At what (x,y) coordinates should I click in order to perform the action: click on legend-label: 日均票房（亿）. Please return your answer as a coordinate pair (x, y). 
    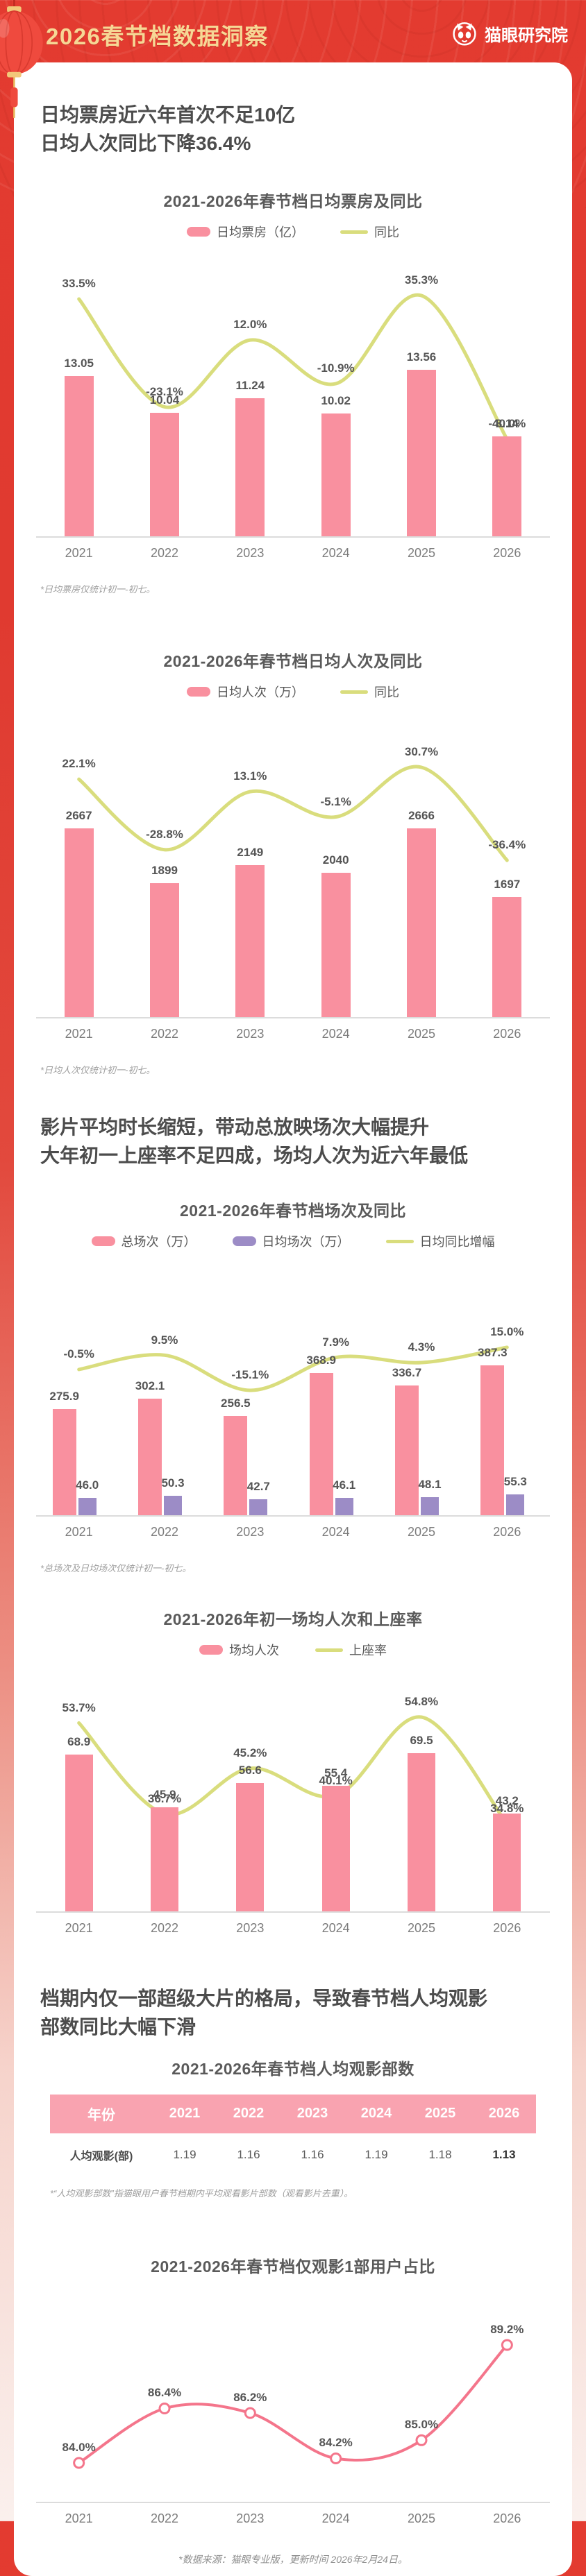
    Looking at the image, I should click on (260, 232).